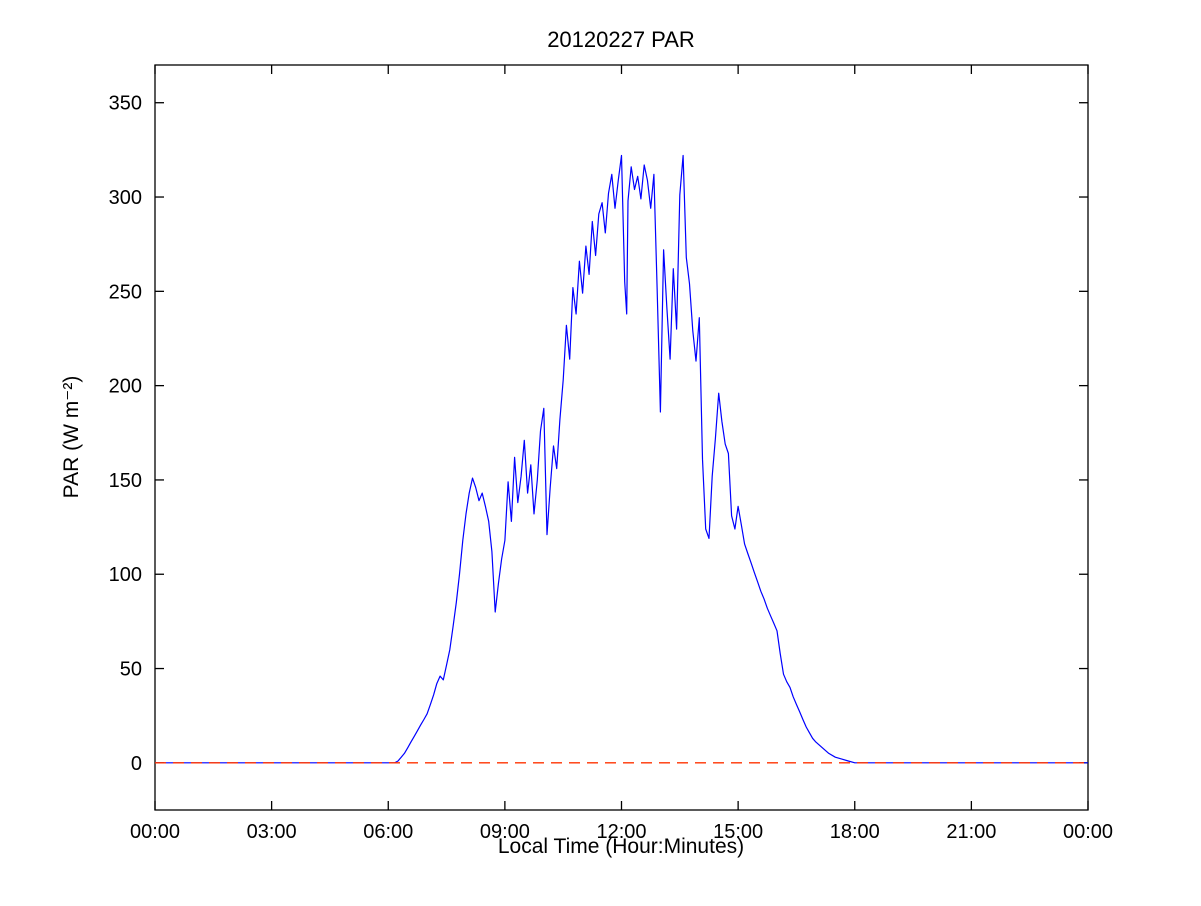 Image resolution: width=1201 pixels, height=906 pixels. What do you see at coordinates (738, 832) in the screenshot?
I see `x-tick-label: 15:00` at bounding box center [738, 832].